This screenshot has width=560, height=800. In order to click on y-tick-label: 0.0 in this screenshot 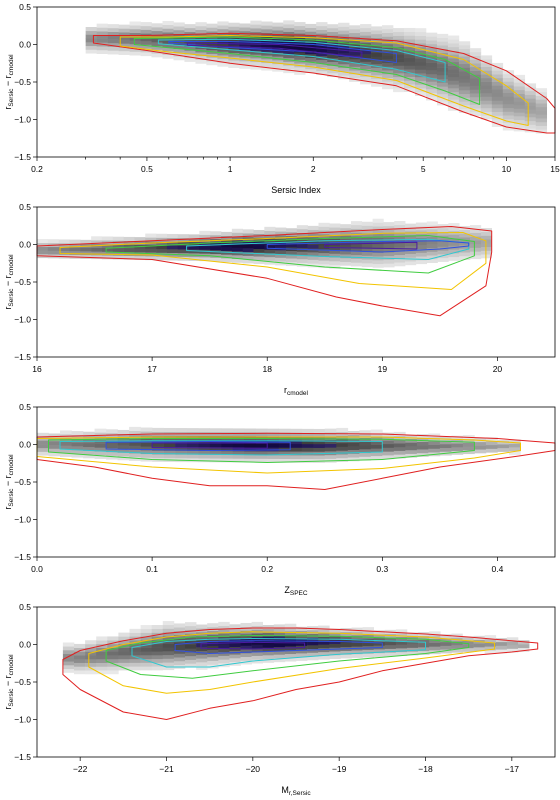, I will do `click(25, 45)`.